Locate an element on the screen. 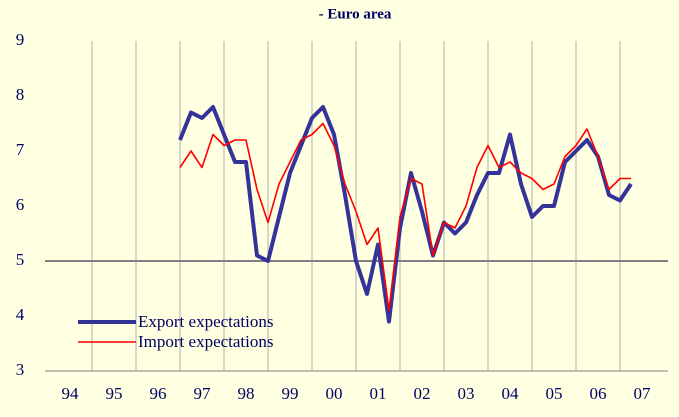 This screenshot has height=417, width=679. y-tick-label: 8 is located at coordinates (20, 94).